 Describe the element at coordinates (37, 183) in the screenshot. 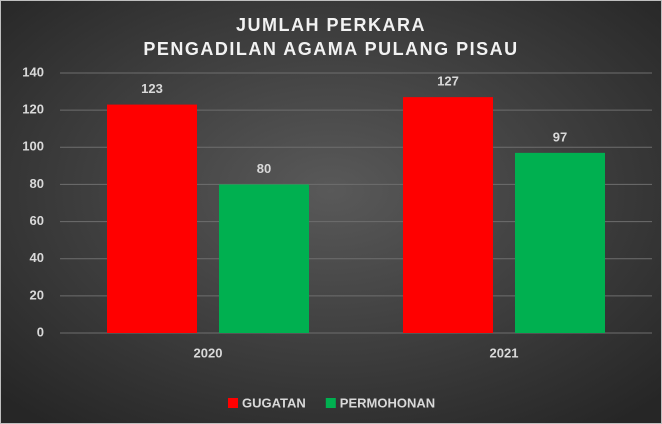

I see `y-tick-label: 80` at that location.